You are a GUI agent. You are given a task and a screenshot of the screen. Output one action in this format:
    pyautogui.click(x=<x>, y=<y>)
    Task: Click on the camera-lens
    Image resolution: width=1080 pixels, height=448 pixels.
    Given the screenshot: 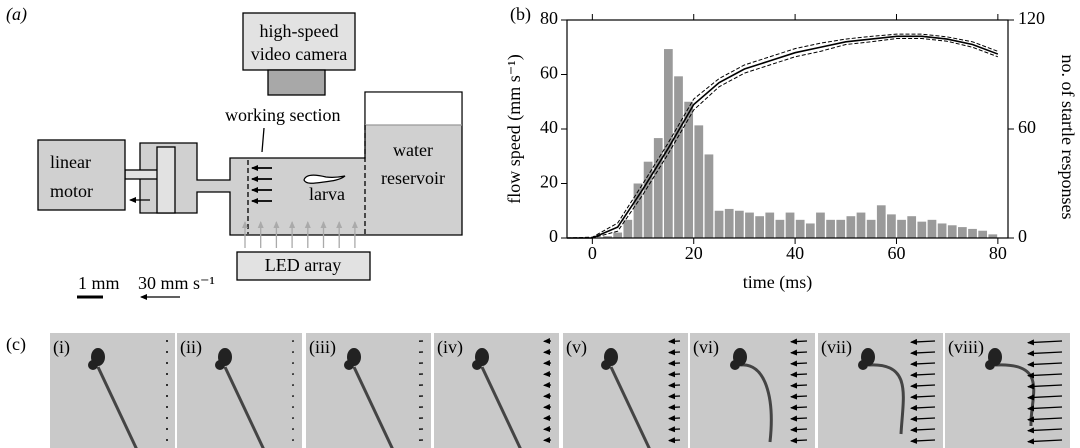 What is the action you would take?
    pyautogui.click(x=296, y=82)
    